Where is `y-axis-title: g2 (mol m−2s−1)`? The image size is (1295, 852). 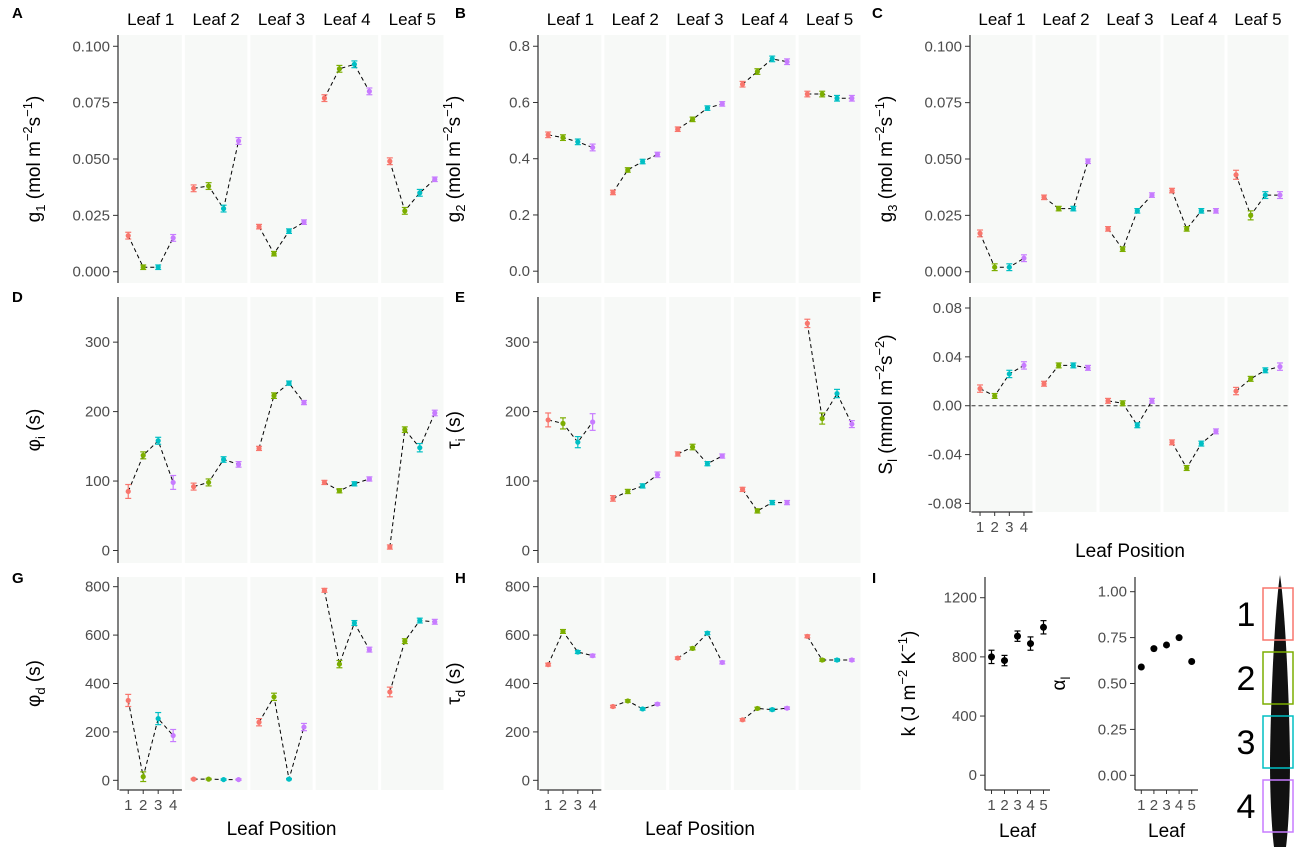 y-axis-title: g2 (mol m−2s−1) is located at coordinates (454, 159).